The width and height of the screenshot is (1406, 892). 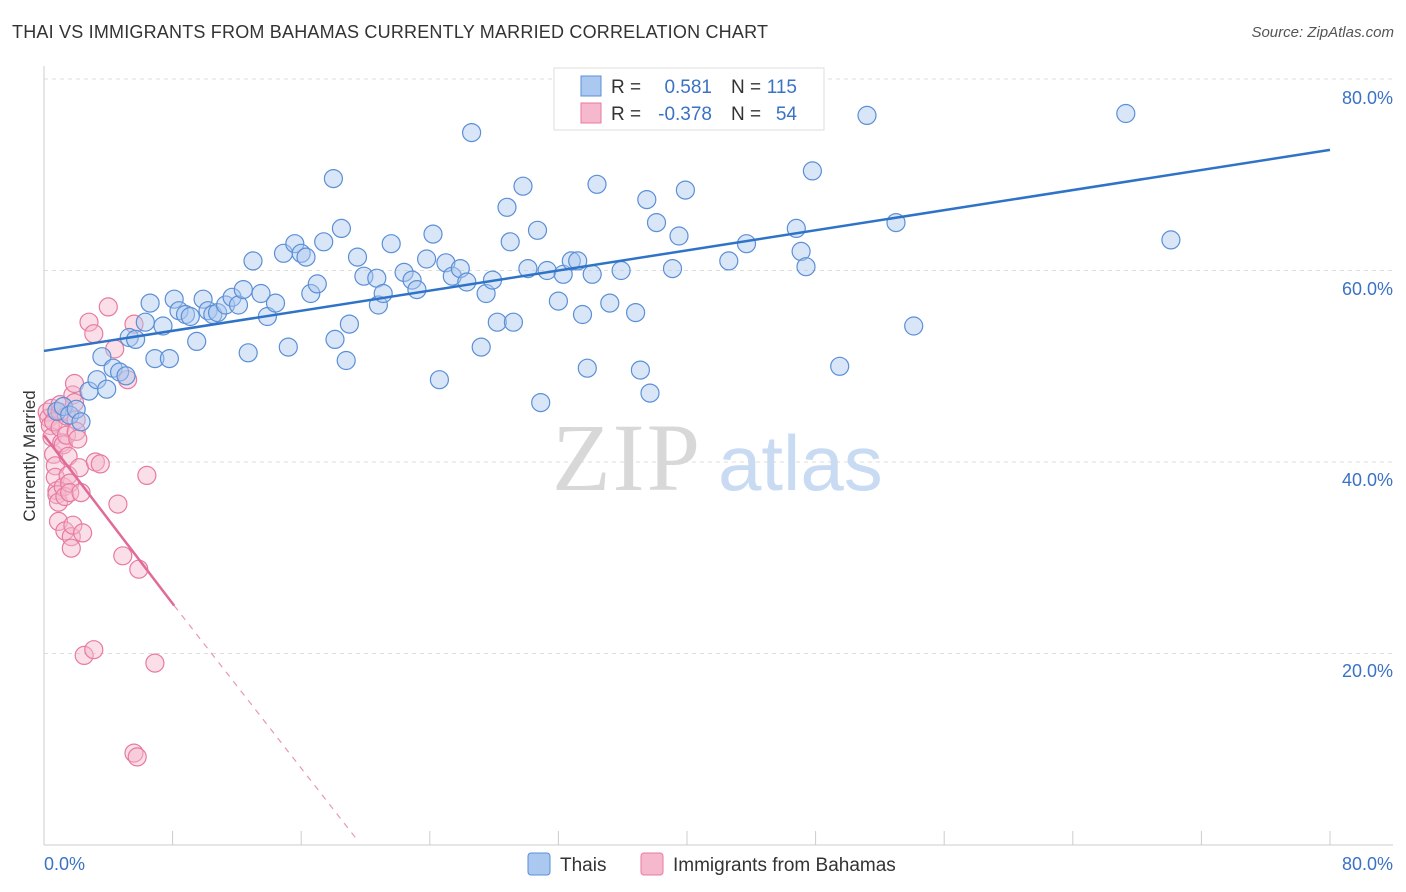 I want to click on bahamas-r-value: -0.378, so click(x=685, y=114).